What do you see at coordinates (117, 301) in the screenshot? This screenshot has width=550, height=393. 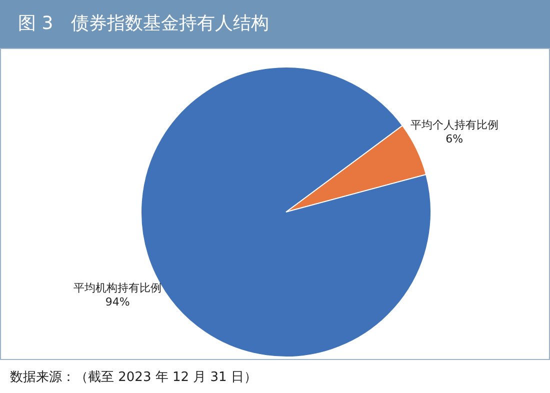 I see `data-label: 94%` at bounding box center [117, 301].